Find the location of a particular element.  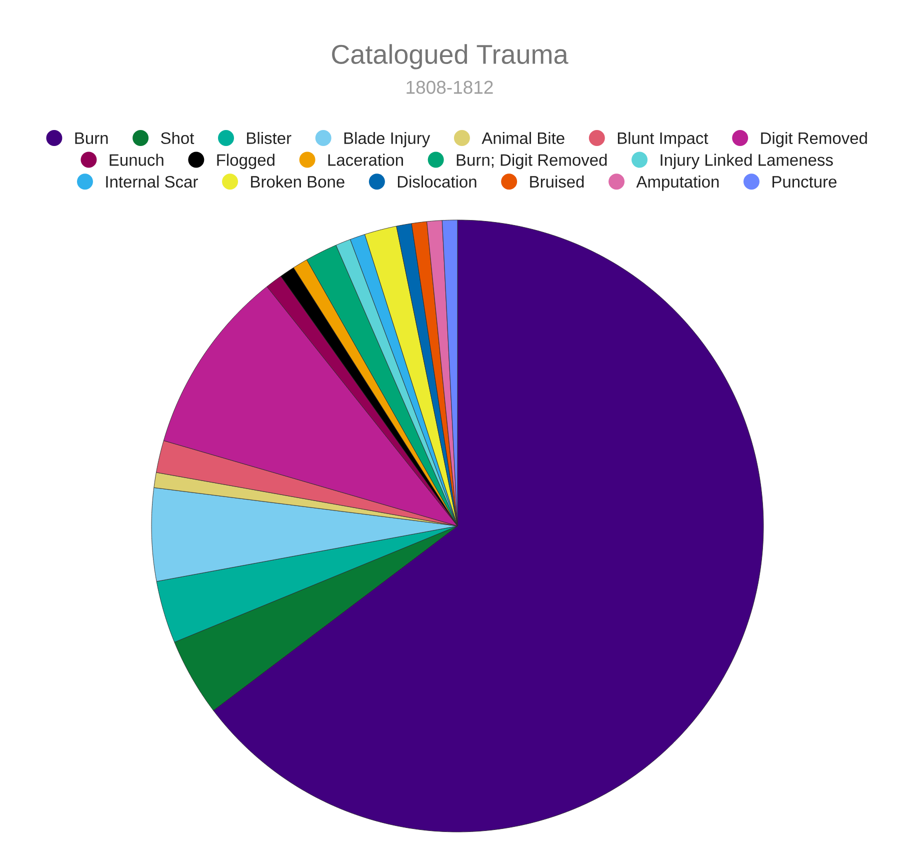

legend-label: Burn is located at coordinates (91, 138).